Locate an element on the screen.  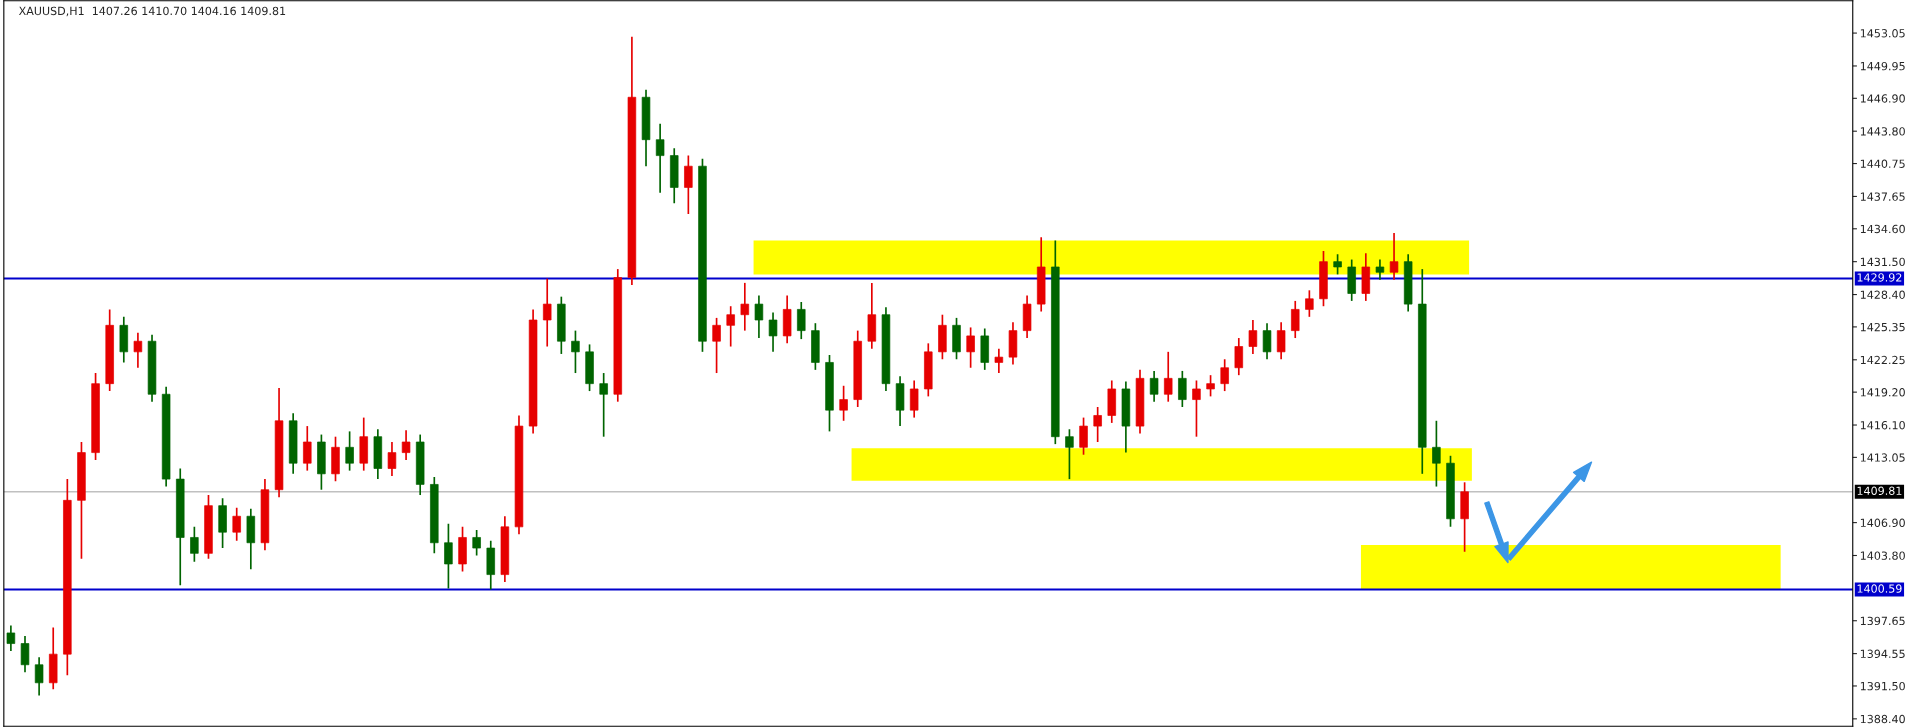
y-tick-label: 1406.90 is located at coordinates (1882, 522).